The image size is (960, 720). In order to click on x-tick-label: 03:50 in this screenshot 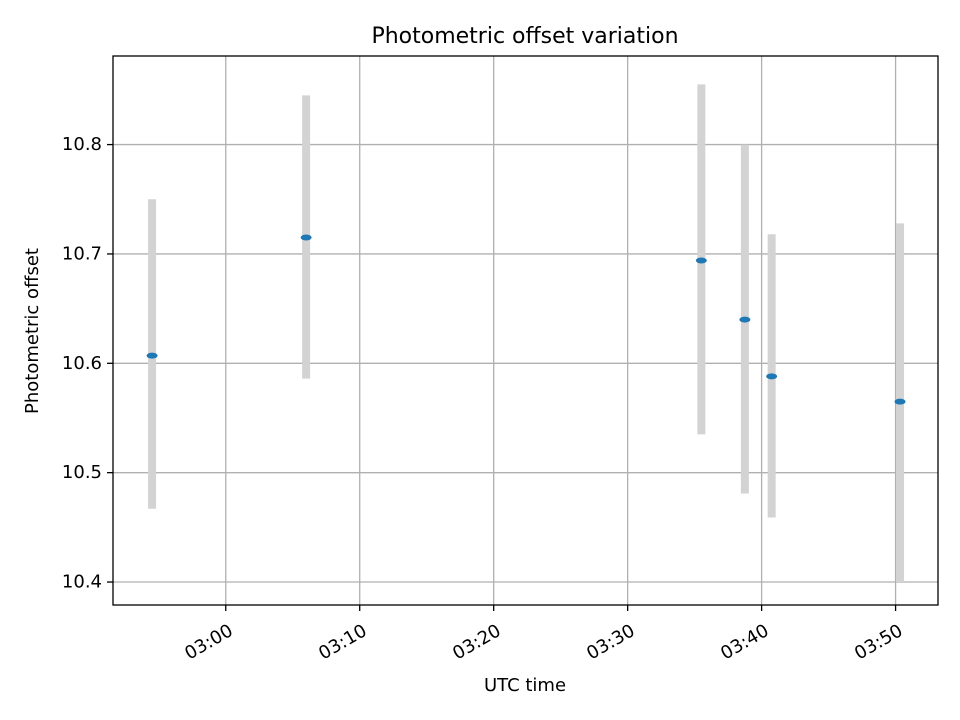, I will do `click(878, 642)`.